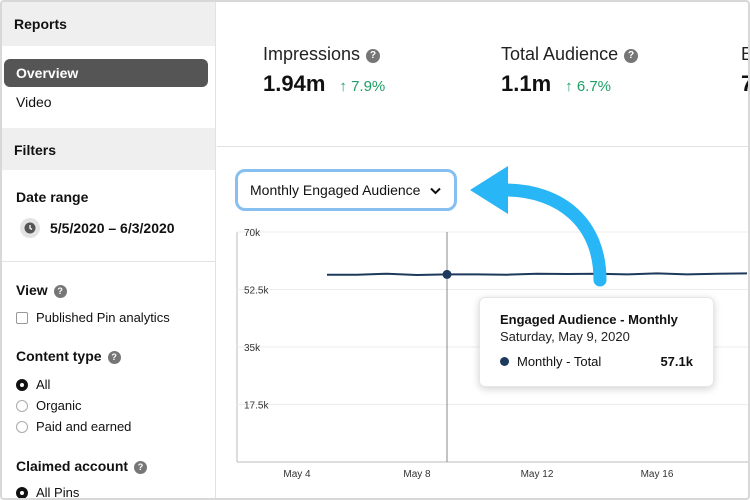 The image size is (750, 500). Describe the element at coordinates (58, 492) in the screenshot. I see `claimed-account-all-label: All Pins` at that location.